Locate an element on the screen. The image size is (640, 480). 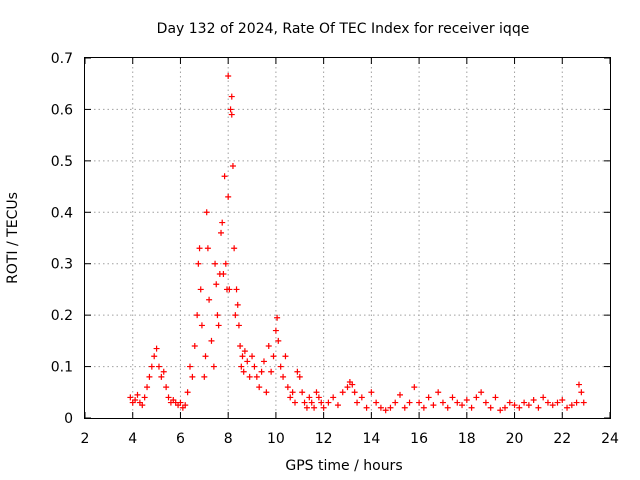
x-tick-label: 4 is located at coordinates (132, 439).